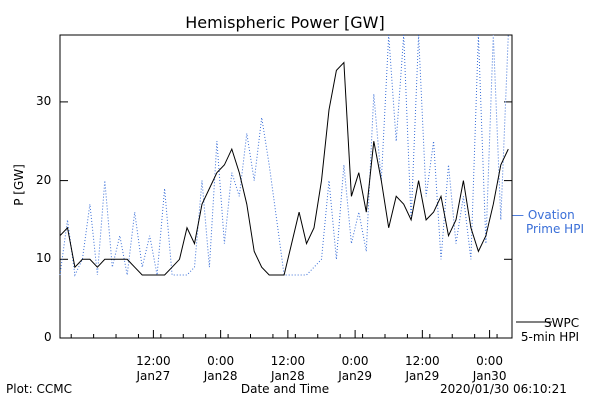 The width and height of the screenshot is (600, 400). I want to click on y-tick-label: 30, so click(44, 100).